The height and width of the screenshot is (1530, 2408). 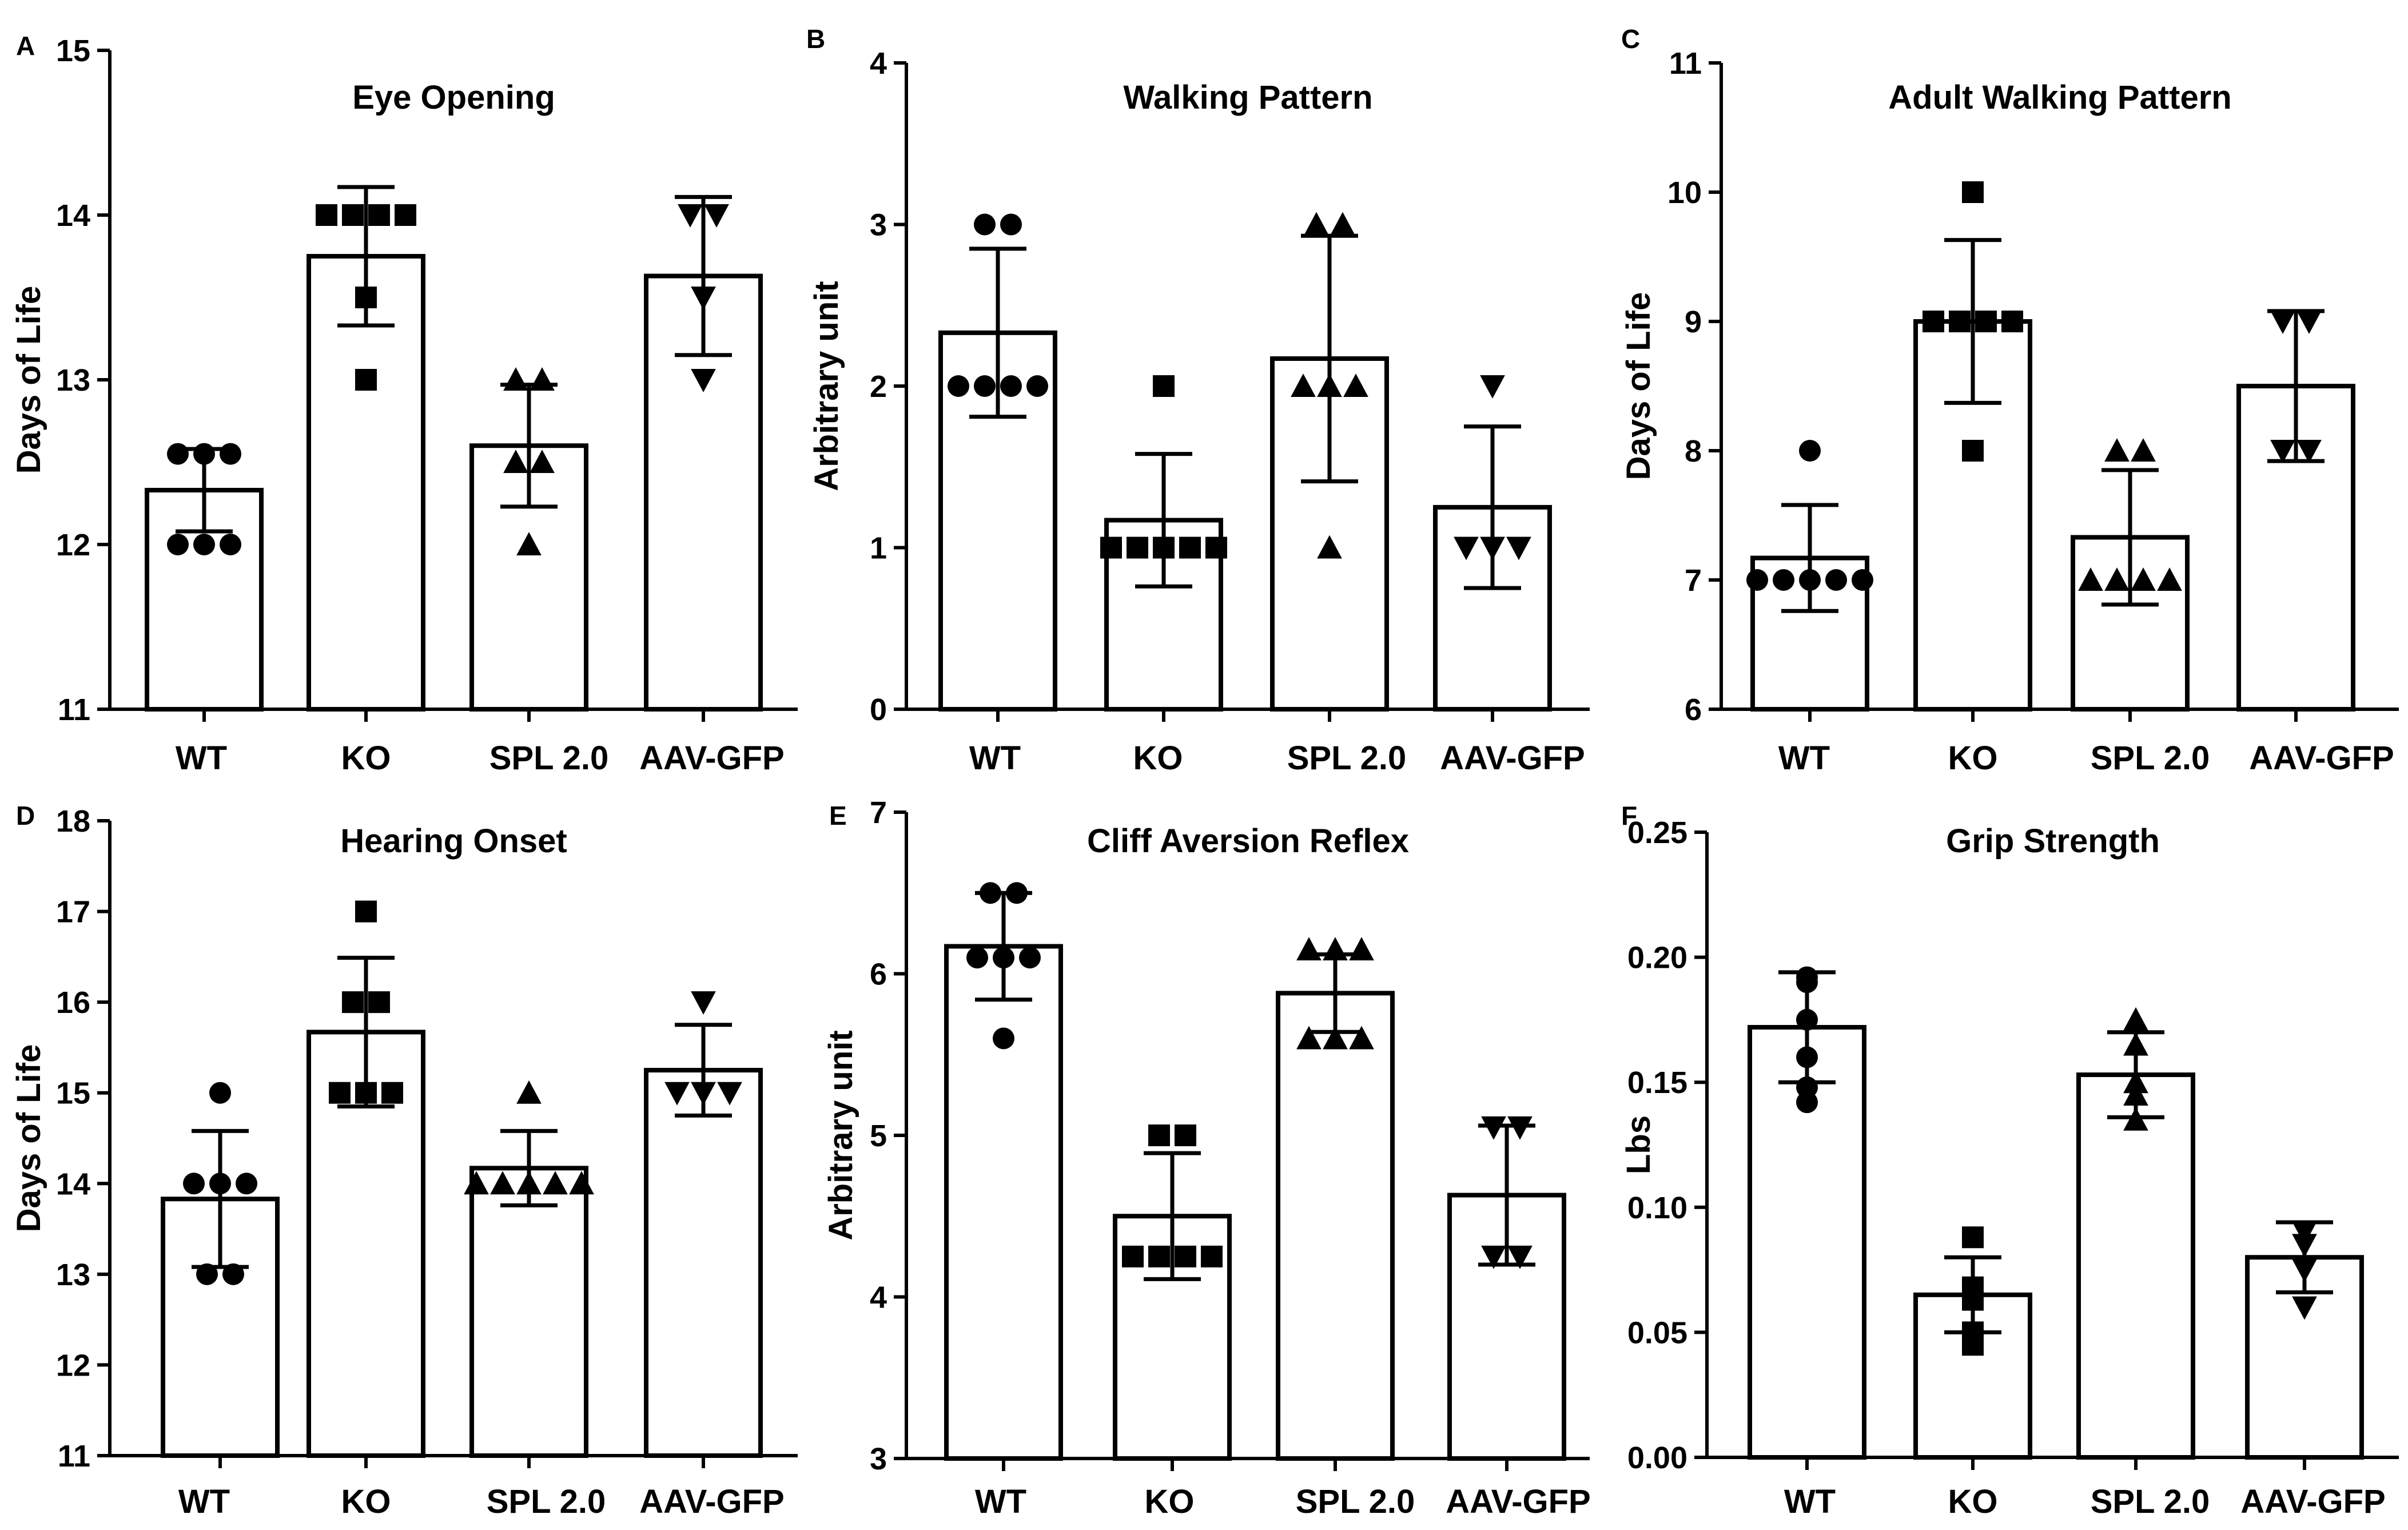 What do you see at coordinates (73, 1275) in the screenshot?
I see `y-tick-label: 13` at bounding box center [73, 1275].